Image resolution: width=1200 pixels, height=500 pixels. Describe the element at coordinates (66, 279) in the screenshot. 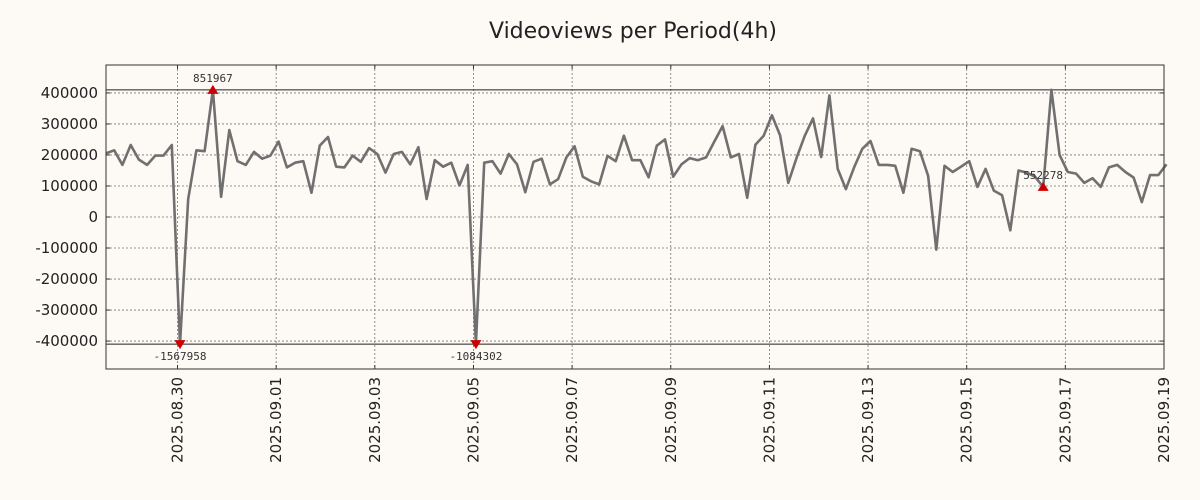

I see `y-tick-label: -200000` at that location.